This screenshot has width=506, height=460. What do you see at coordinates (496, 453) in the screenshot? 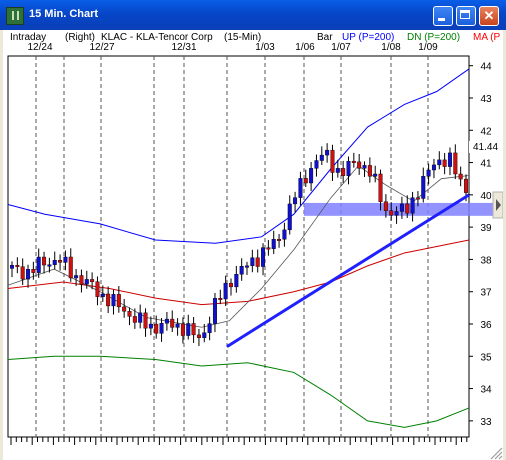
I see `resize-grip-icon` at bounding box center [496, 453].